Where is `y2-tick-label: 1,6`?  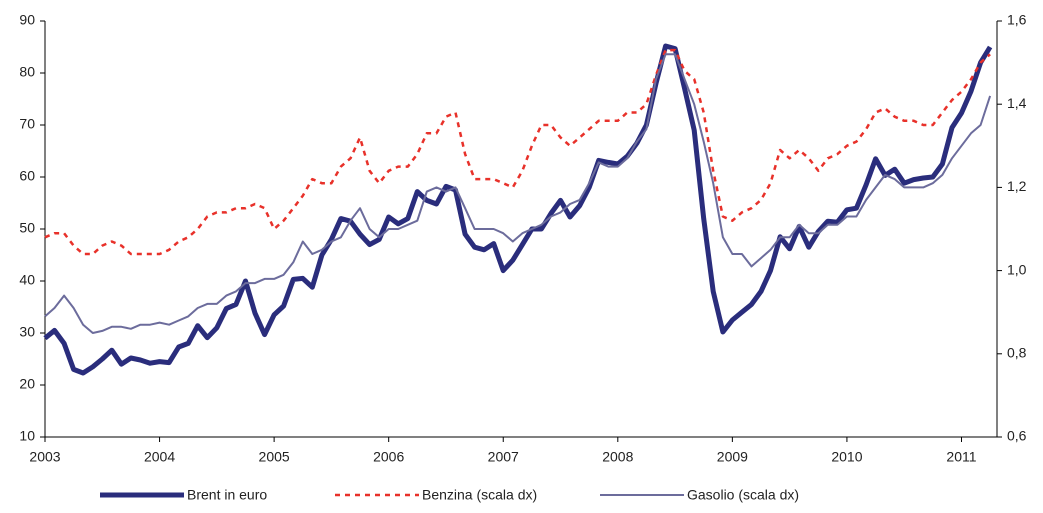
y2-tick-label: 1,6 is located at coordinates (1017, 20).